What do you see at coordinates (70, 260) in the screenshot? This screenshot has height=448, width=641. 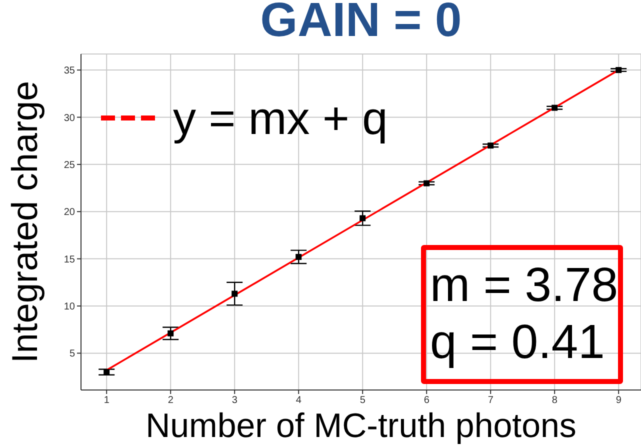 I see `y-tick-label: 15` at bounding box center [70, 260].